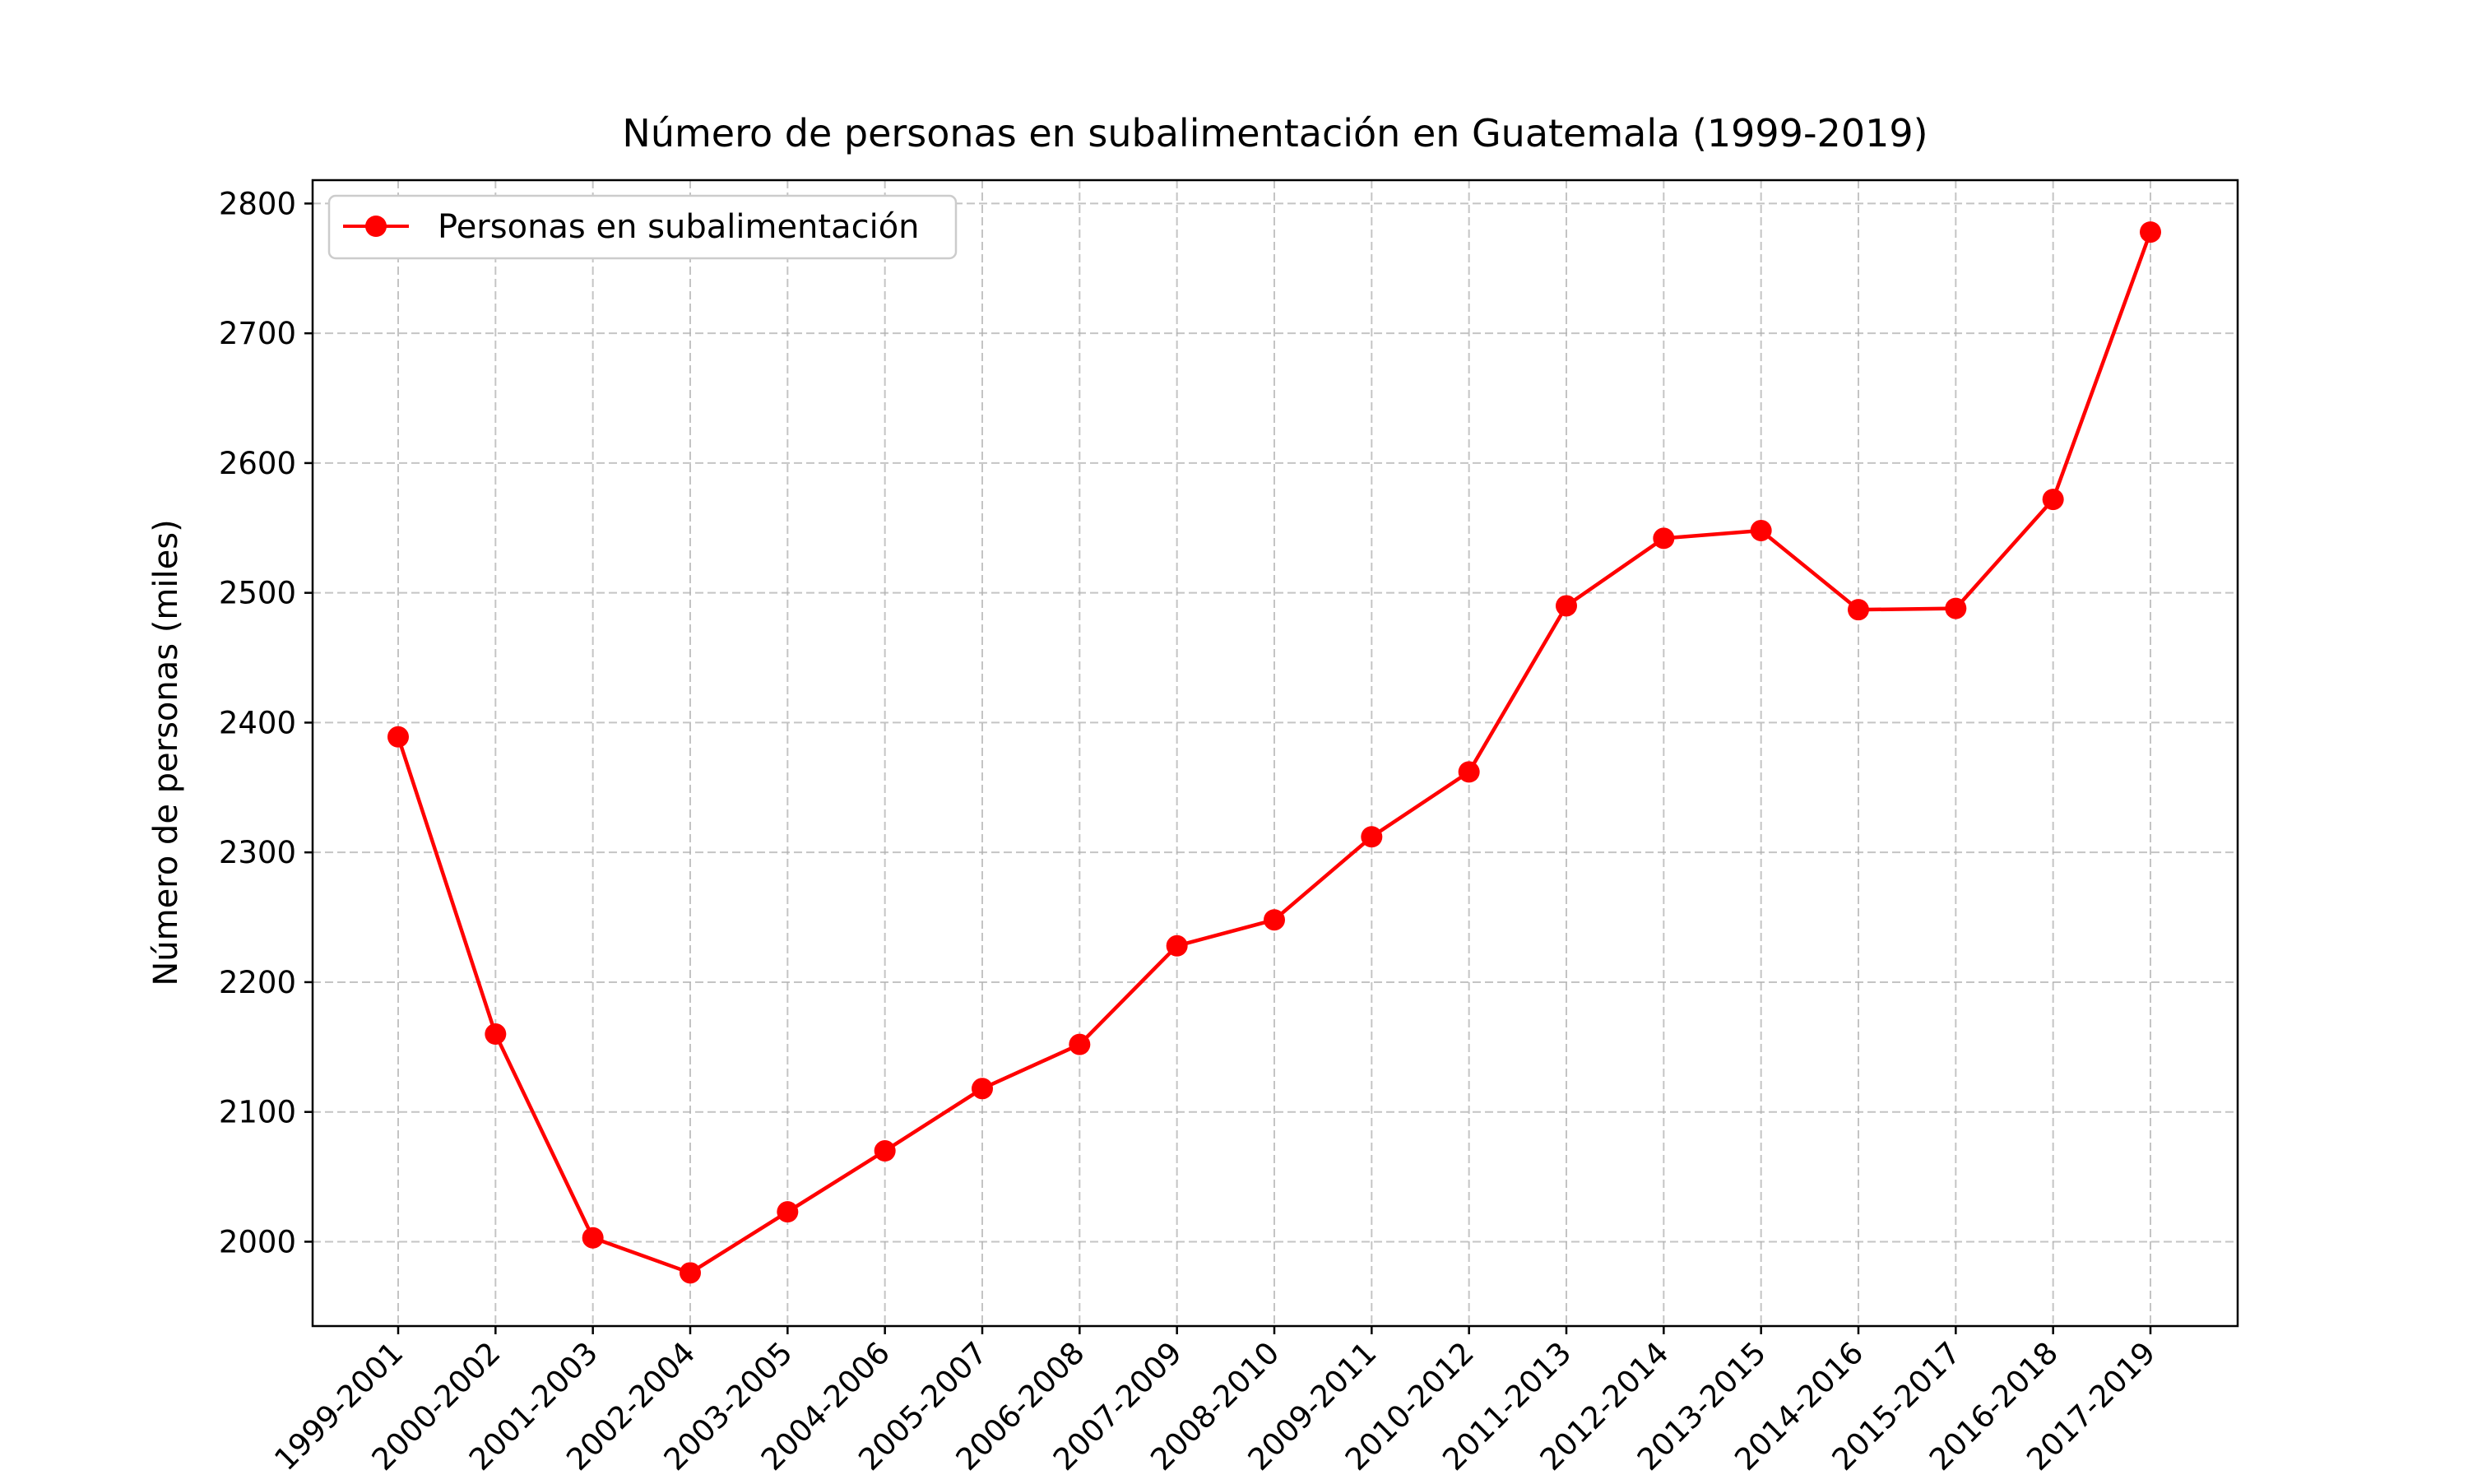  Describe the element at coordinates (257, 722) in the screenshot. I see `y-tick-label: 2400` at that location.